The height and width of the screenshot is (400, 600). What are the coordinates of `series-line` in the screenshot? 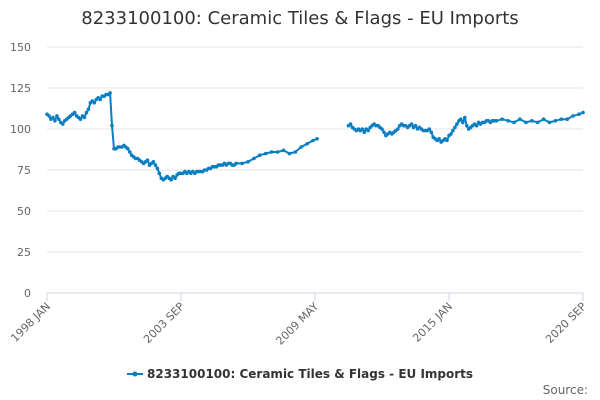 It's located at (182, 136).